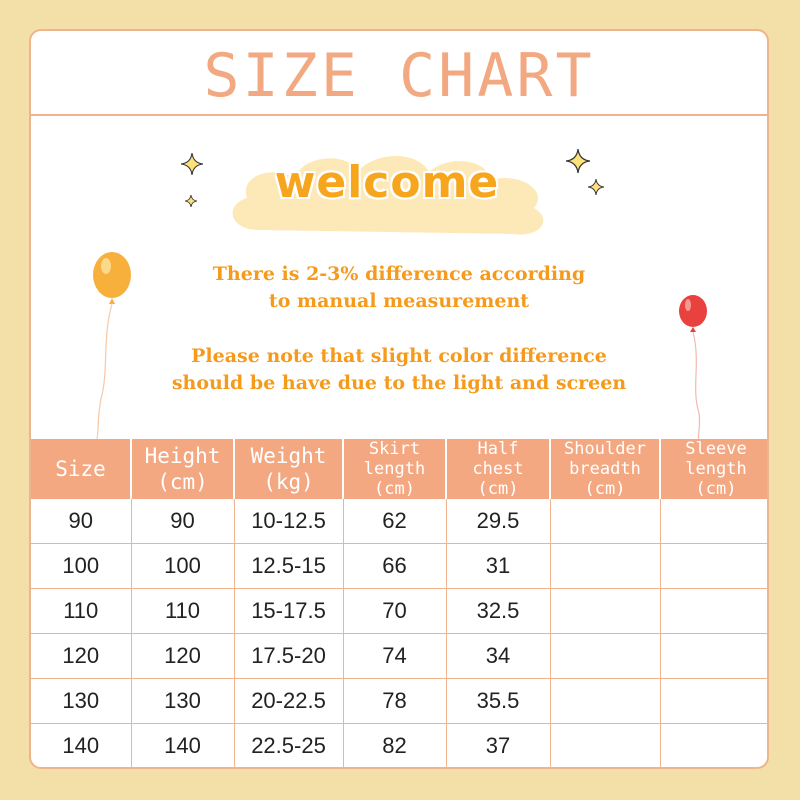 The image size is (800, 800). What do you see at coordinates (289, 701) in the screenshot?
I see `table-cell: 20-22.5` at bounding box center [289, 701].